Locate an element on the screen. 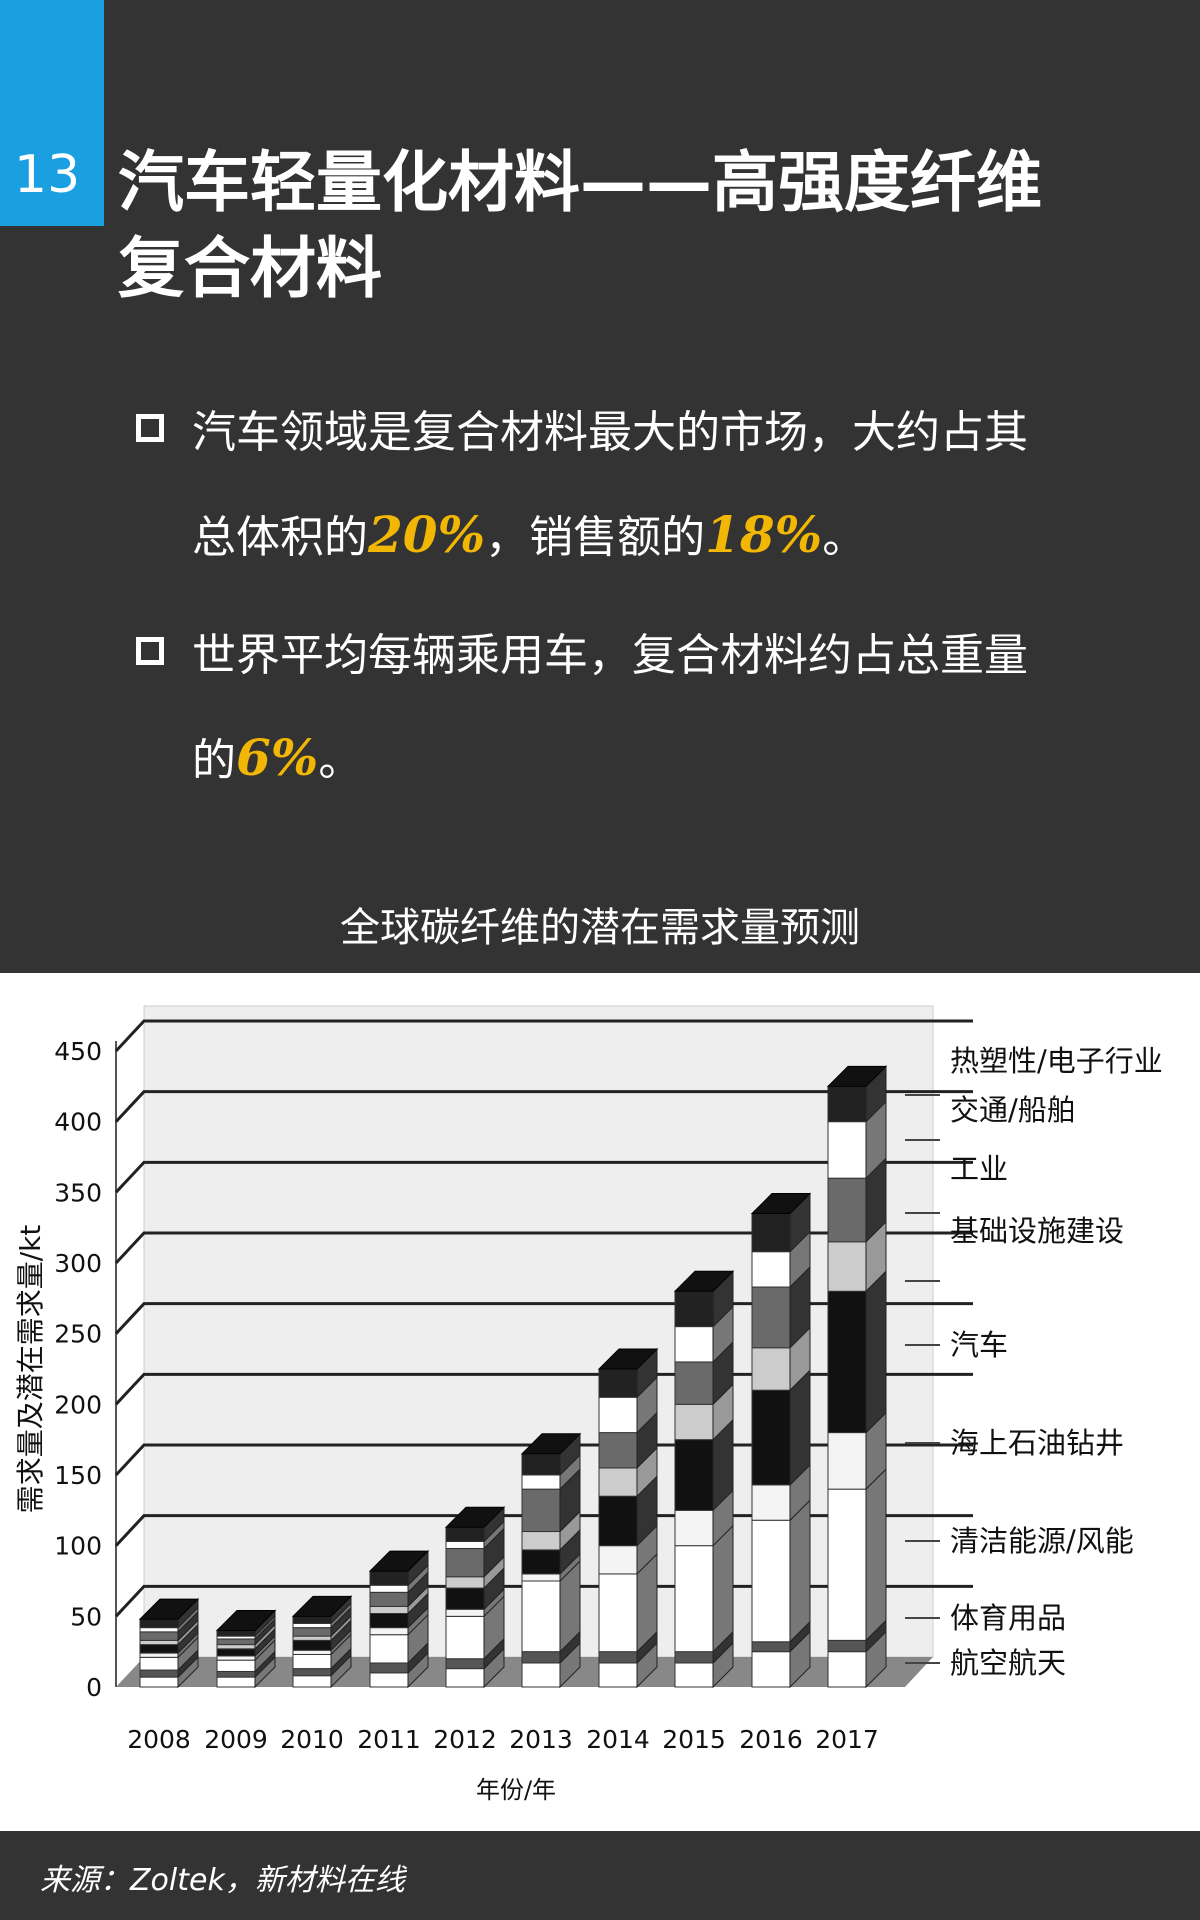 This screenshot has width=1200, height=1920. highlight-value: 18% is located at coordinates (764, 534).